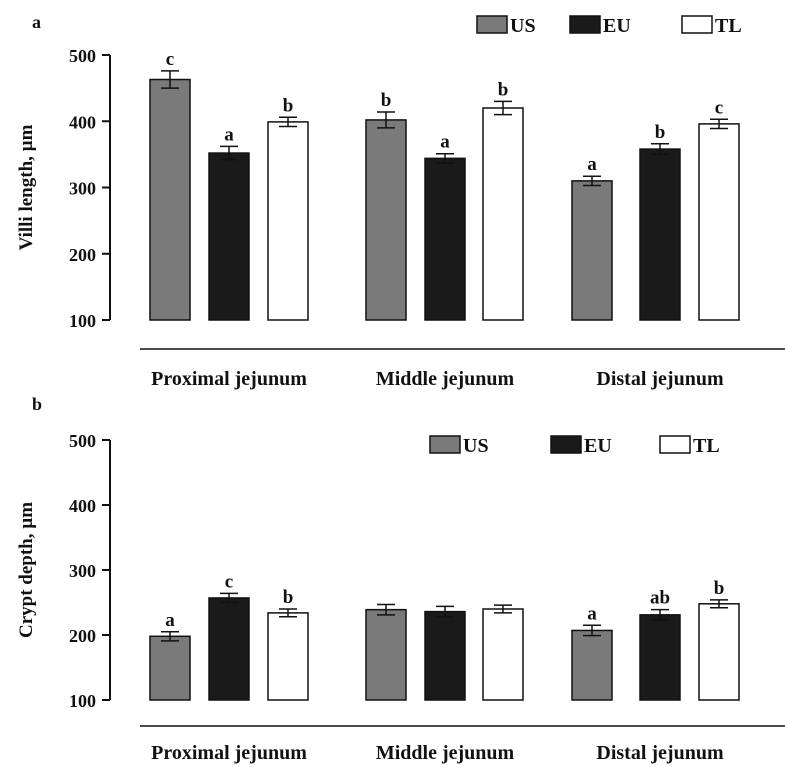 This screenshot has width=785, height=767. What do you see at coordinates (37, 404) in the screenshot?
I see `panel-label: b` at bounding box center [37, 404].